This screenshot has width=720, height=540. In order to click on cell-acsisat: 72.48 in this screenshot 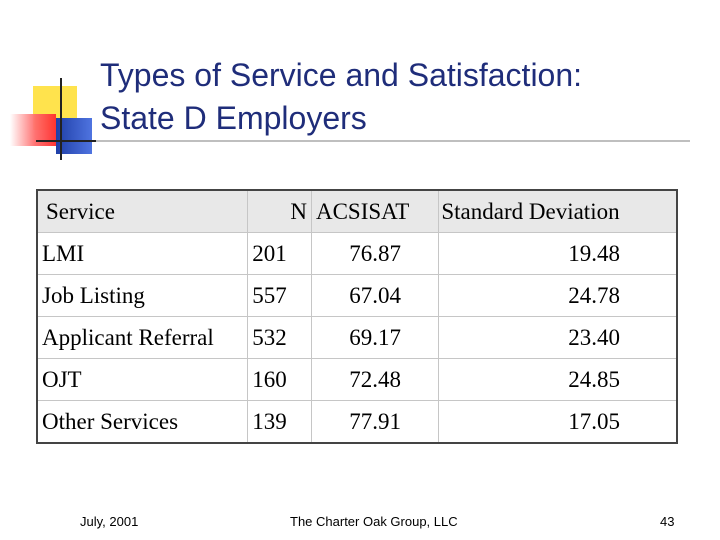, I will do `click(375, 379)`.